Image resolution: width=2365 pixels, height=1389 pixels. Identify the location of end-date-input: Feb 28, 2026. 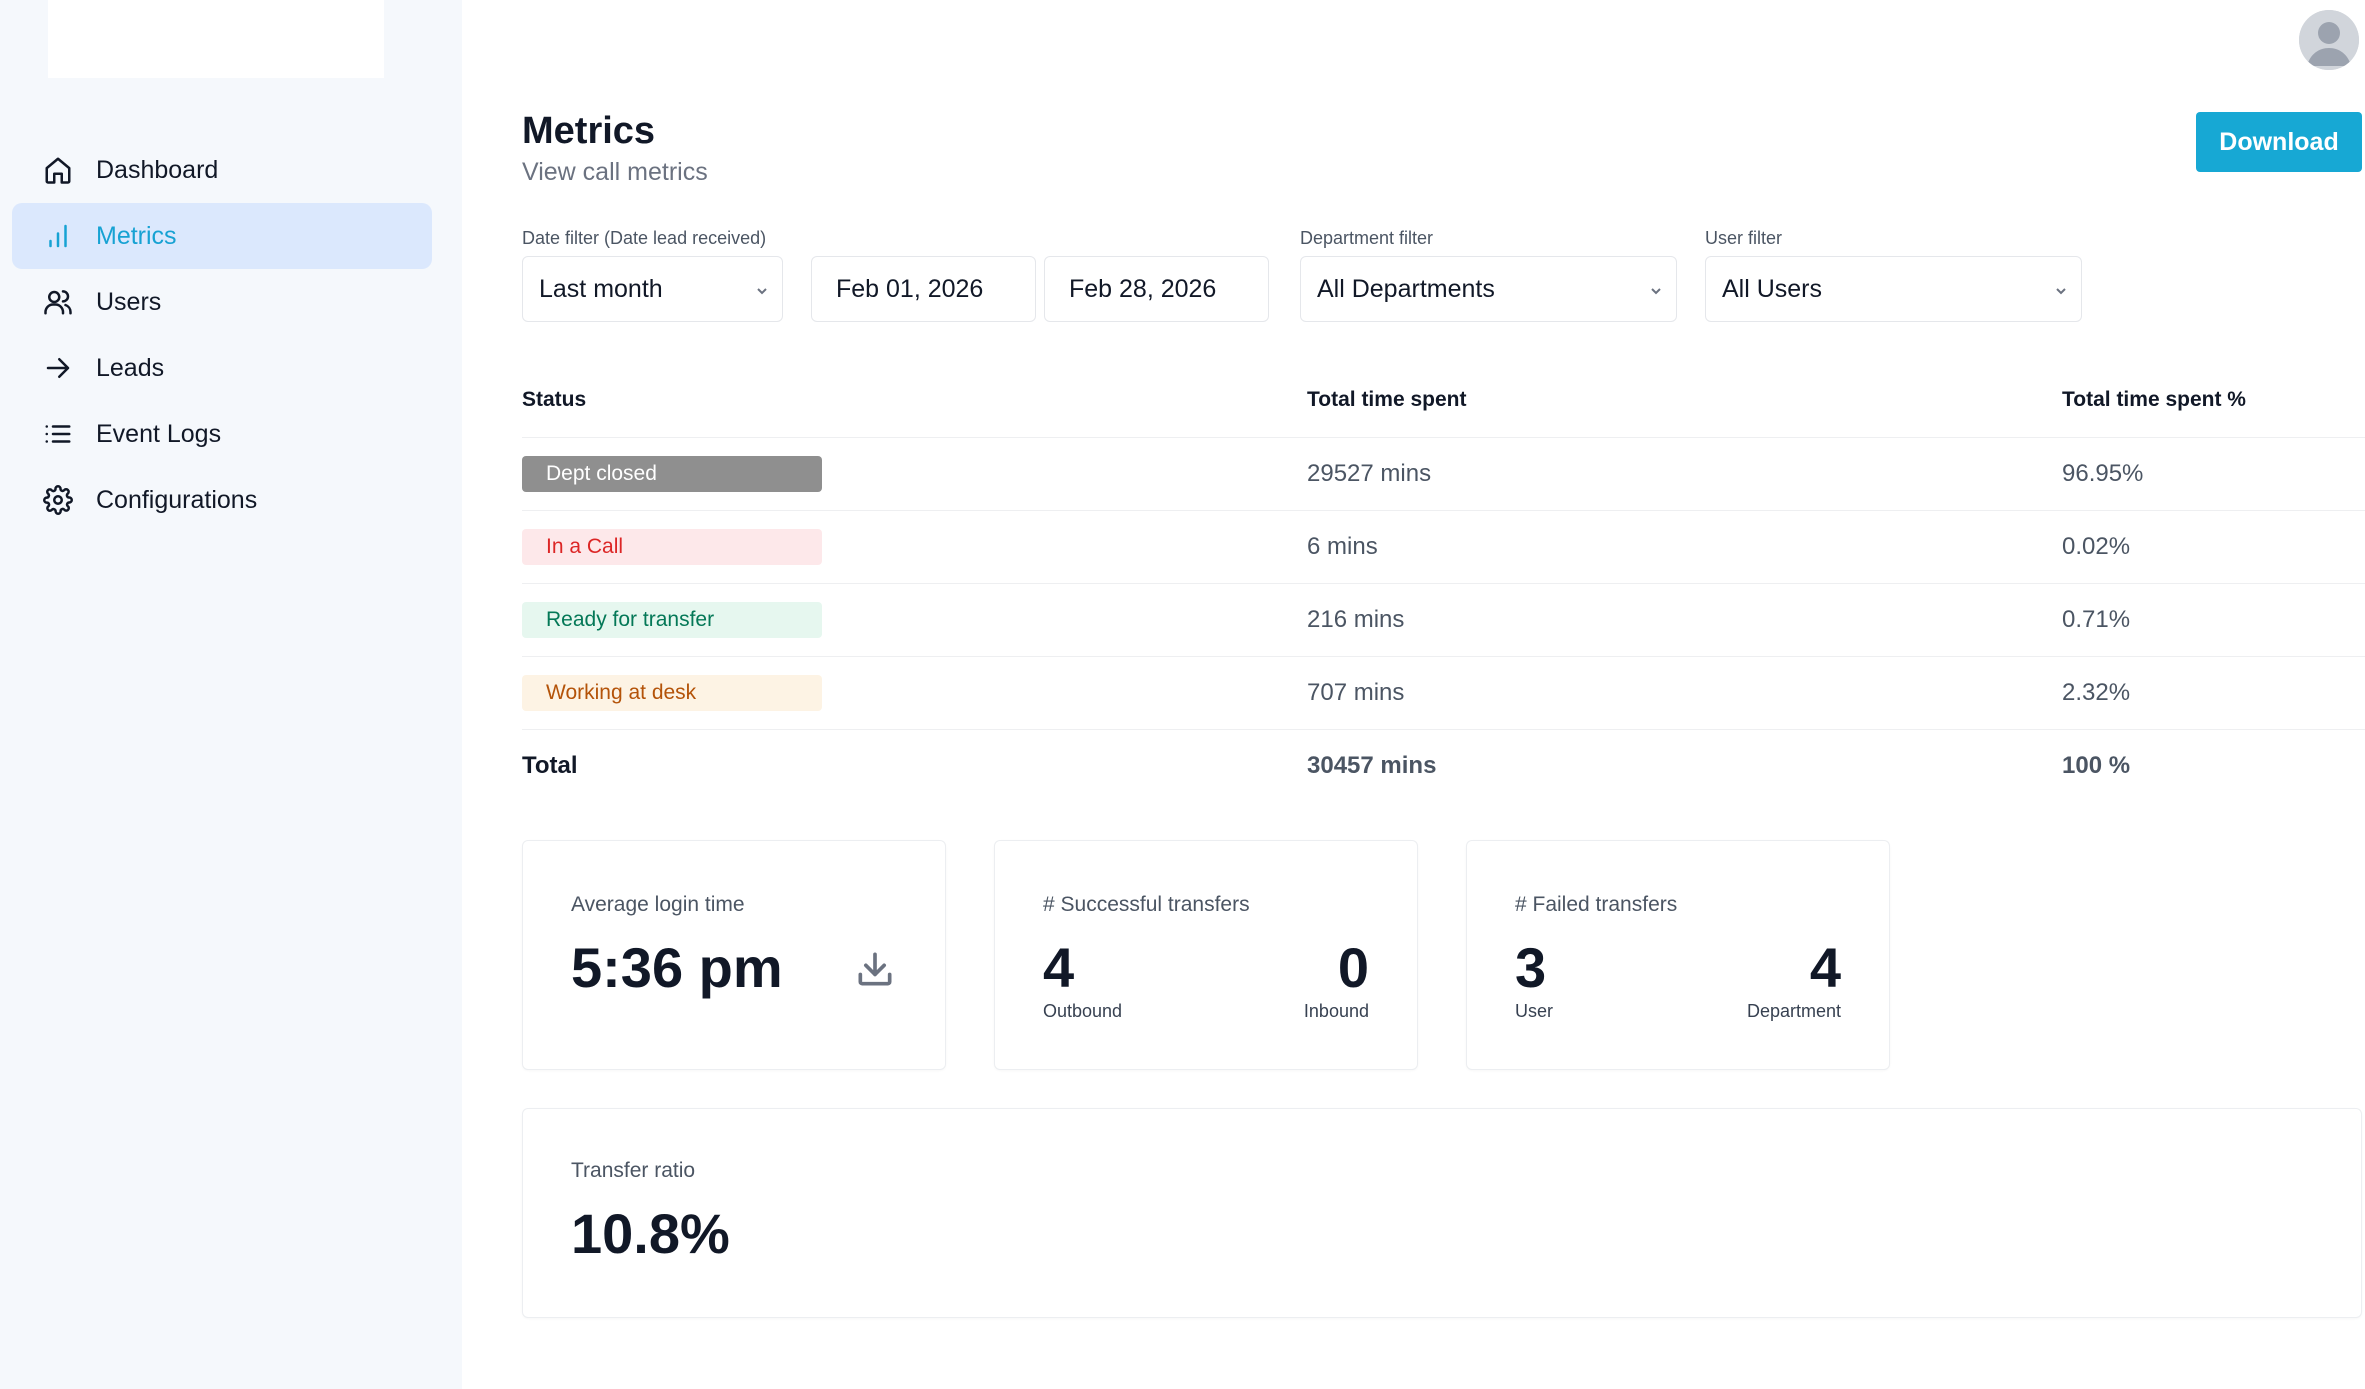
(1156, 289).